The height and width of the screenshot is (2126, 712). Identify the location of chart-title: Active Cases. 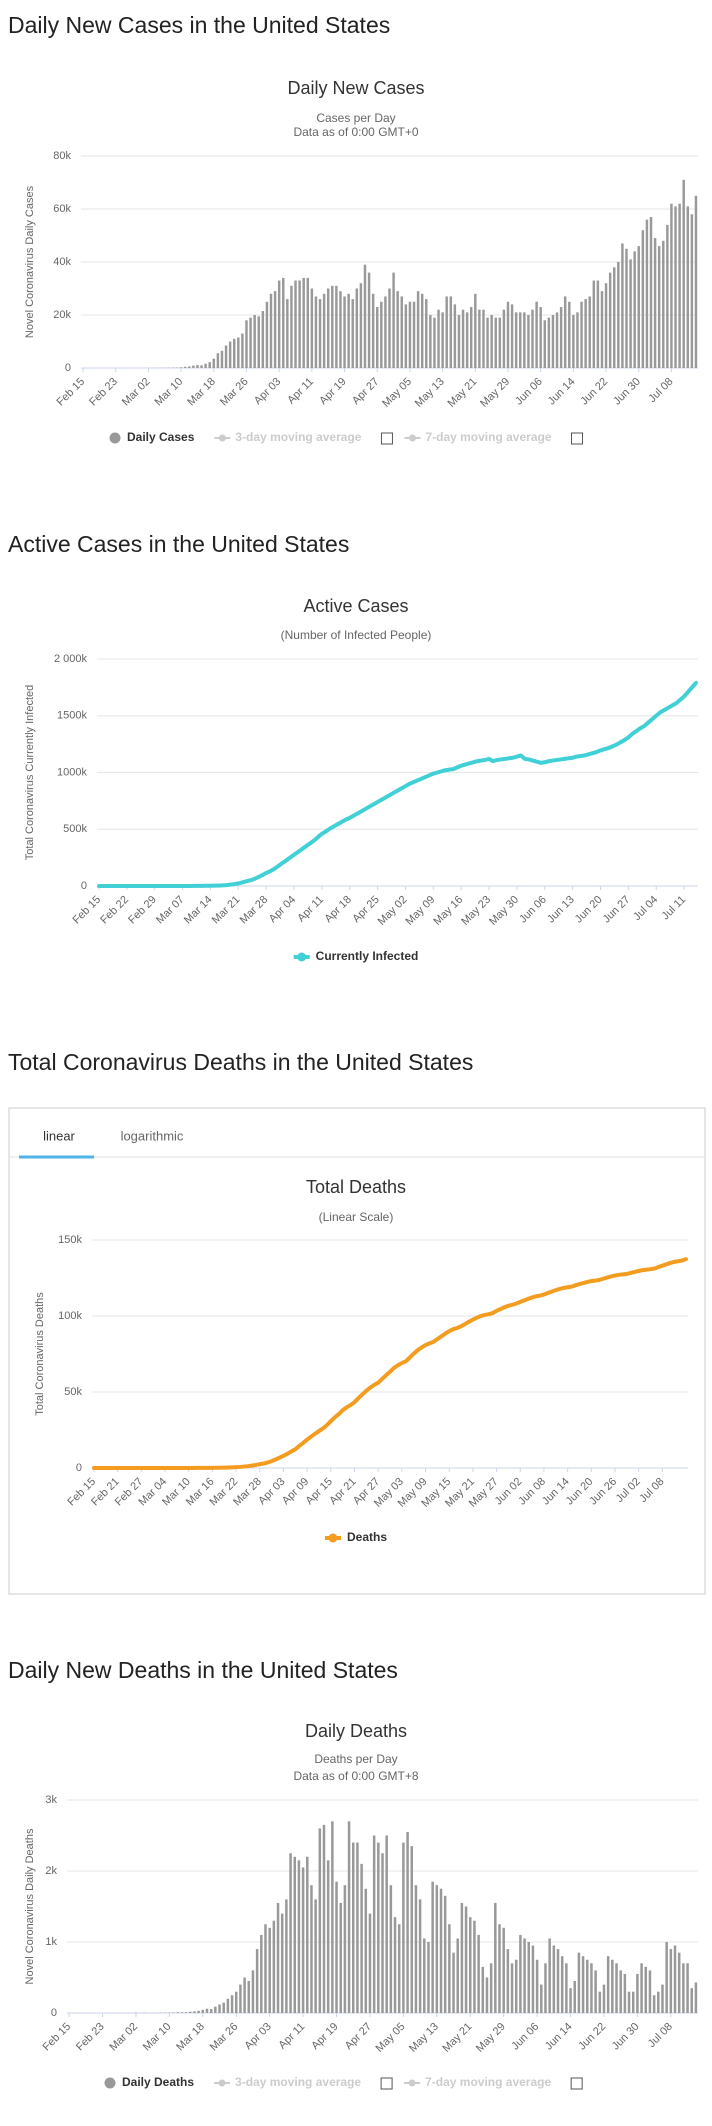
(355, 606).